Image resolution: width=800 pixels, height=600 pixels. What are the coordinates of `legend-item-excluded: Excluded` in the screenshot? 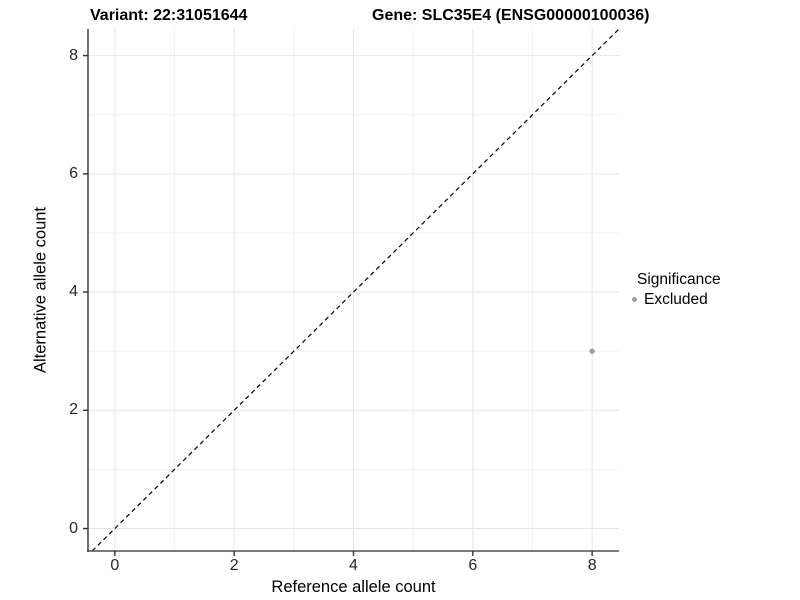 It's located at (675, 299).